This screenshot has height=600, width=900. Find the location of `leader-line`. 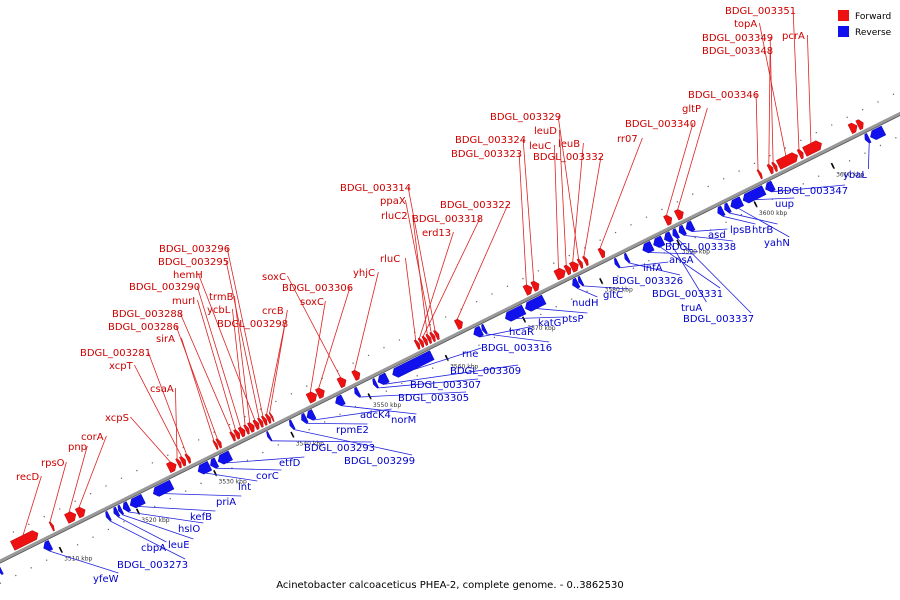

leader-line is located at coordinates (166, 517).